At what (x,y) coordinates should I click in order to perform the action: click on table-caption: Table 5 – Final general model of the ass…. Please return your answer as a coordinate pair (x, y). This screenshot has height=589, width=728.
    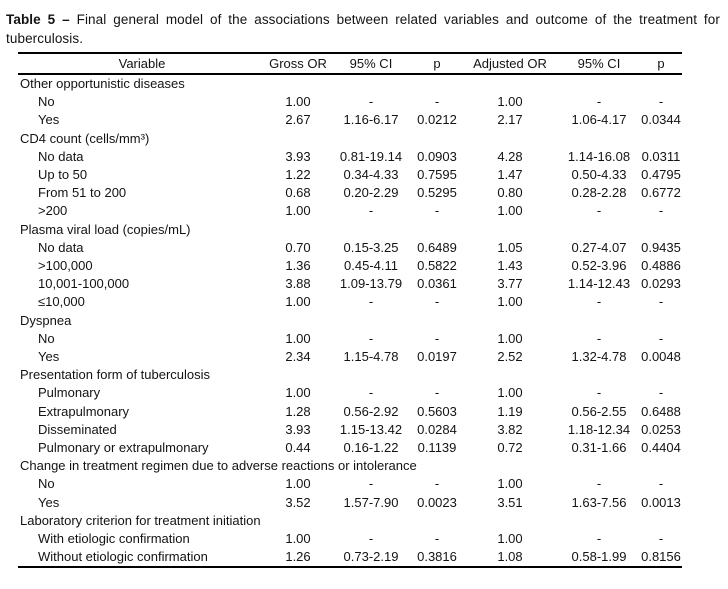
    Looking at the image, I should click on (364, 24).